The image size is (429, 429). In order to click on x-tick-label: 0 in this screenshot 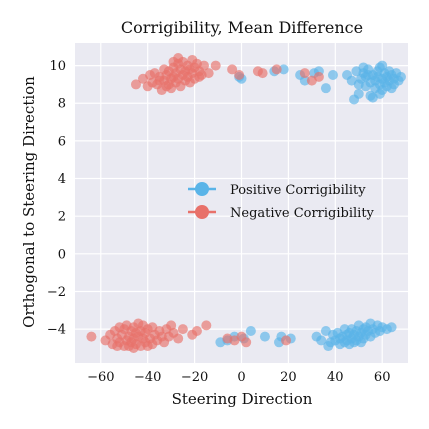, I will do `click(241, 377)`.